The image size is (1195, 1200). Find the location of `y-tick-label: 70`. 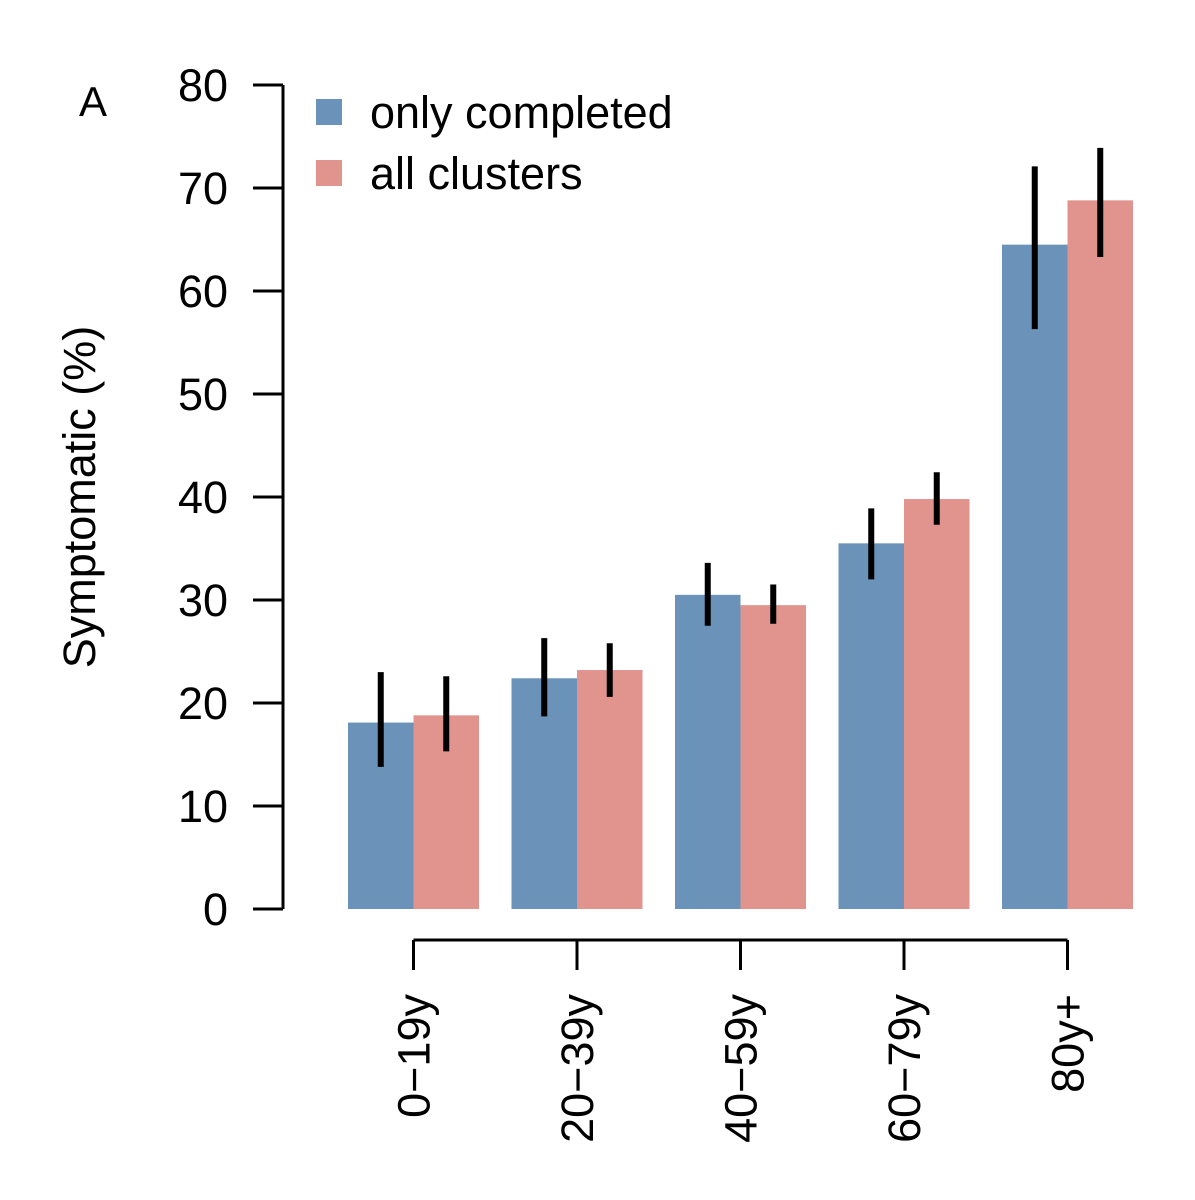

y-tick-label: 70 is located at coordinates (203, 188).